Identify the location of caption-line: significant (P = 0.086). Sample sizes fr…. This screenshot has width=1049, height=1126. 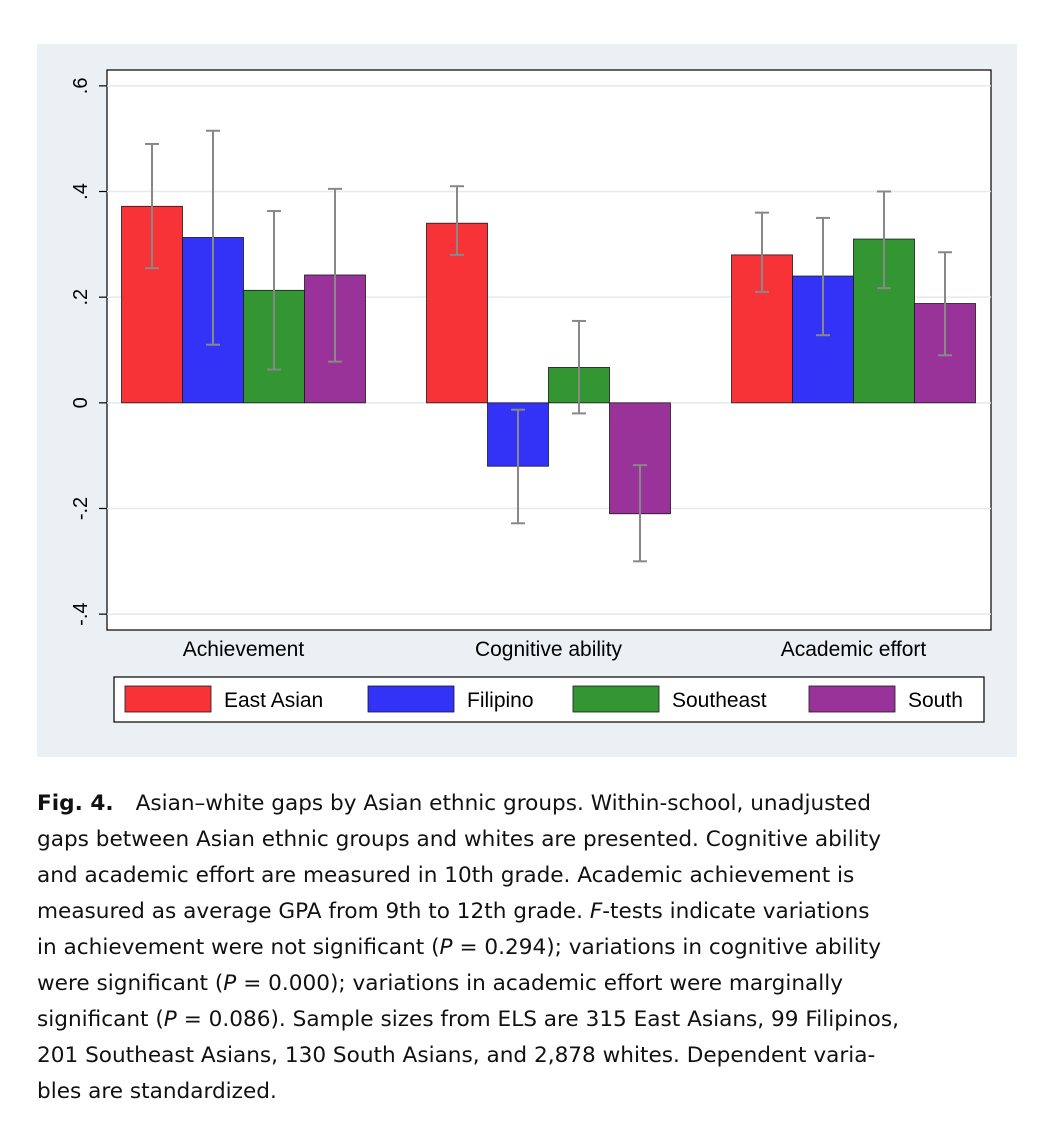
(468, 1019).